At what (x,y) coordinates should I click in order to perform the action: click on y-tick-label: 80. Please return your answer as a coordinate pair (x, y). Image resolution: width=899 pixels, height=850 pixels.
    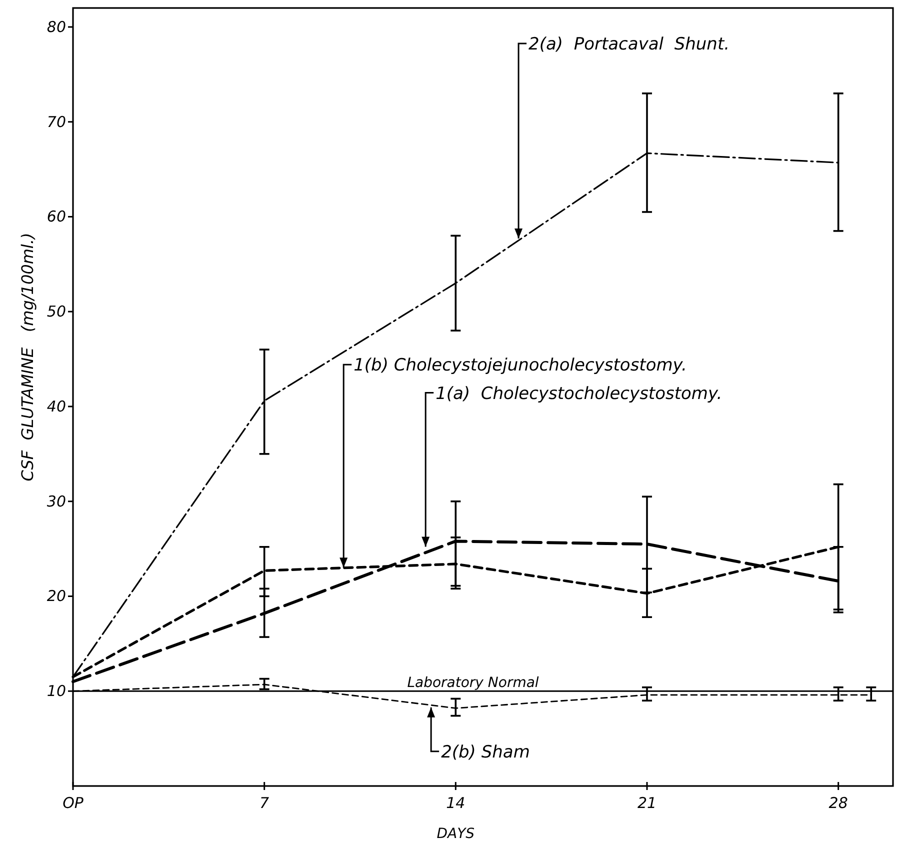
    Looking at the image, I should click on (56, 27).